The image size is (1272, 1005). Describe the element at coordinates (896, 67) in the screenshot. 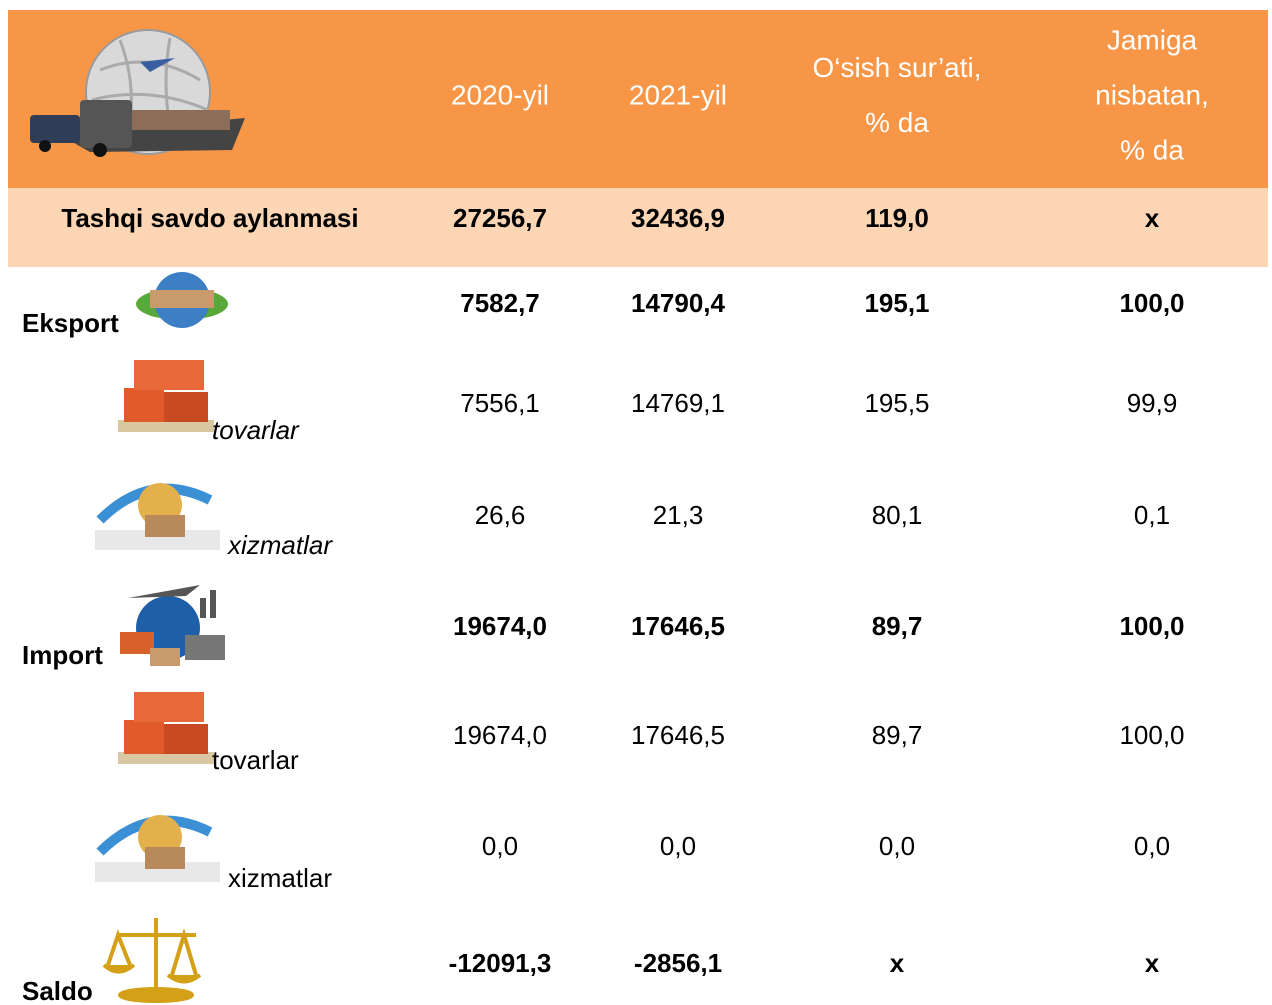

I see `header-cell: O‘sish sur’ati,` at that location.